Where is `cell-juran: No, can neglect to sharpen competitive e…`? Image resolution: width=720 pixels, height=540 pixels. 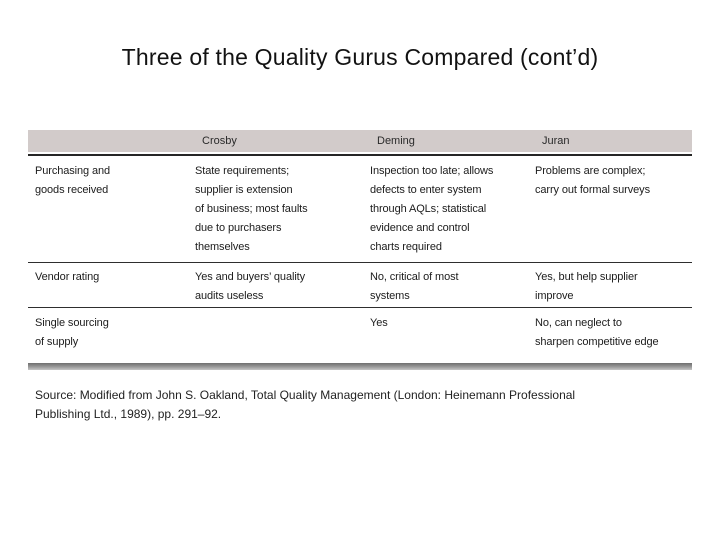 cell-juran: No, can neglect to sharpen competitive e… is located at coordinates (597, 332).